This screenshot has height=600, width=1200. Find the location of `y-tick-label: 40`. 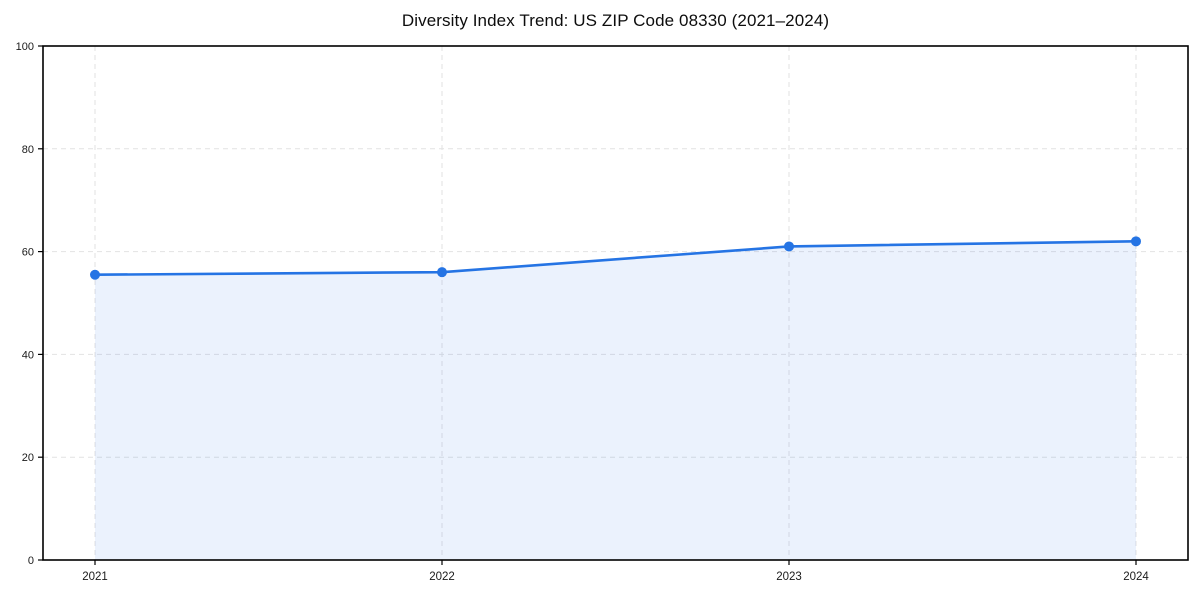

y-tick-label: 40 is located at coordinates (28, 355).